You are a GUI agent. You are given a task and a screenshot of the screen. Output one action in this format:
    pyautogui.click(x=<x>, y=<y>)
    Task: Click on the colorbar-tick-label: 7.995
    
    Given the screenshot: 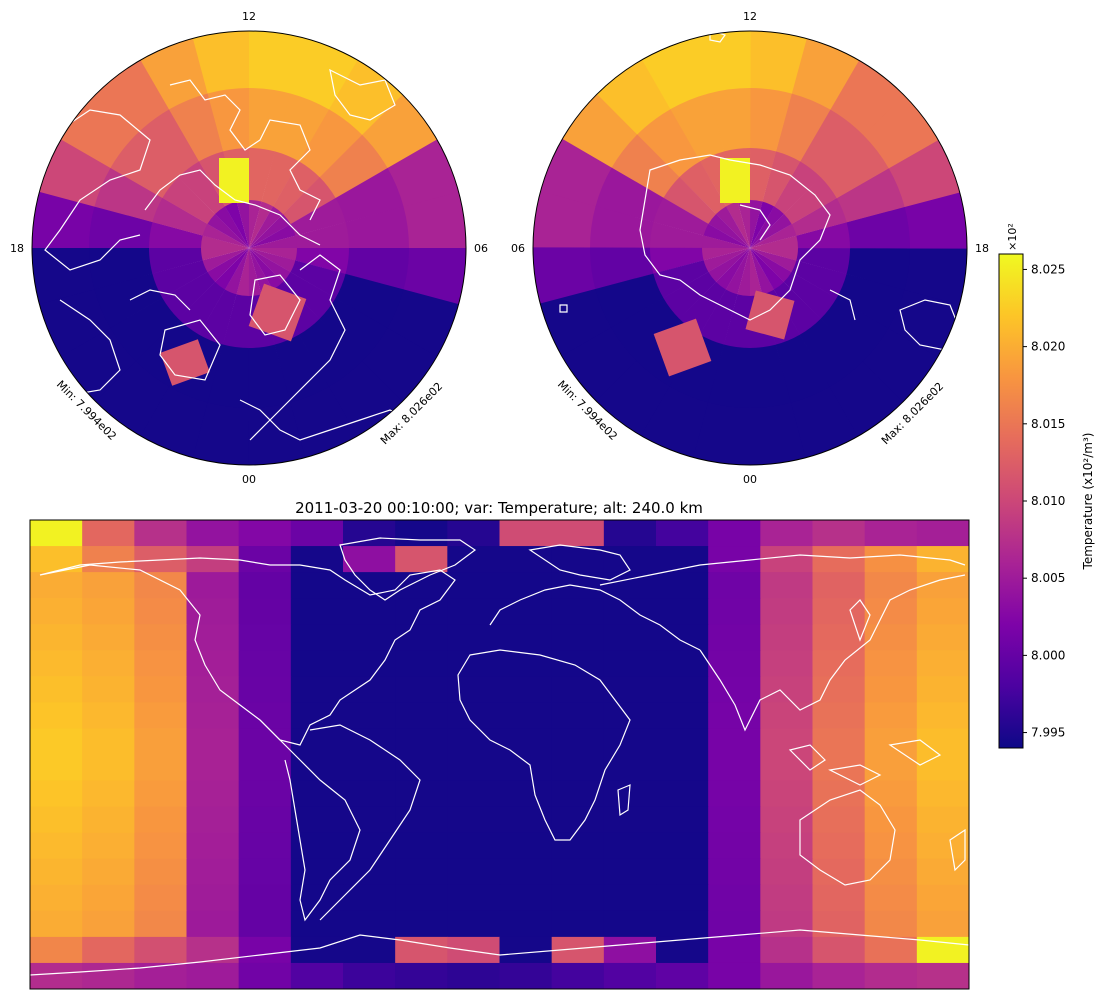 What is the action you would take?
    pyautogui.click(x=1048, y=733)
    